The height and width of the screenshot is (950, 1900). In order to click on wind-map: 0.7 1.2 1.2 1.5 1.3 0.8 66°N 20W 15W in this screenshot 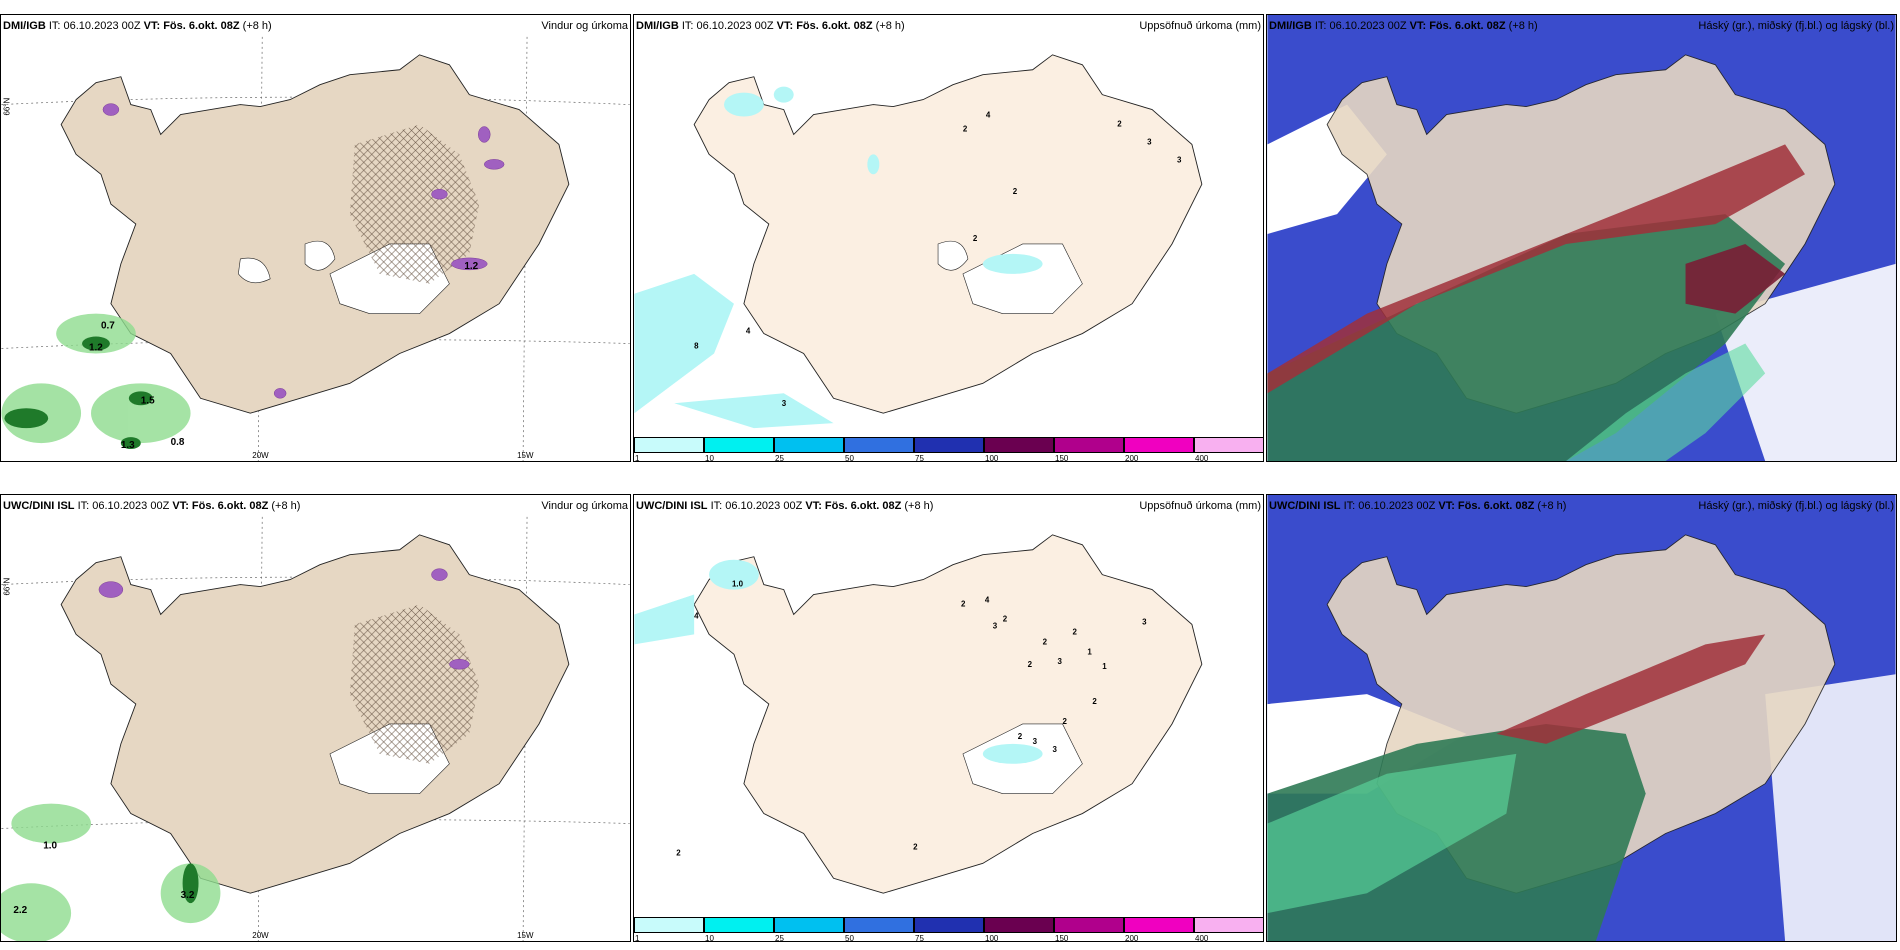, I will do `click(315, 248)`.